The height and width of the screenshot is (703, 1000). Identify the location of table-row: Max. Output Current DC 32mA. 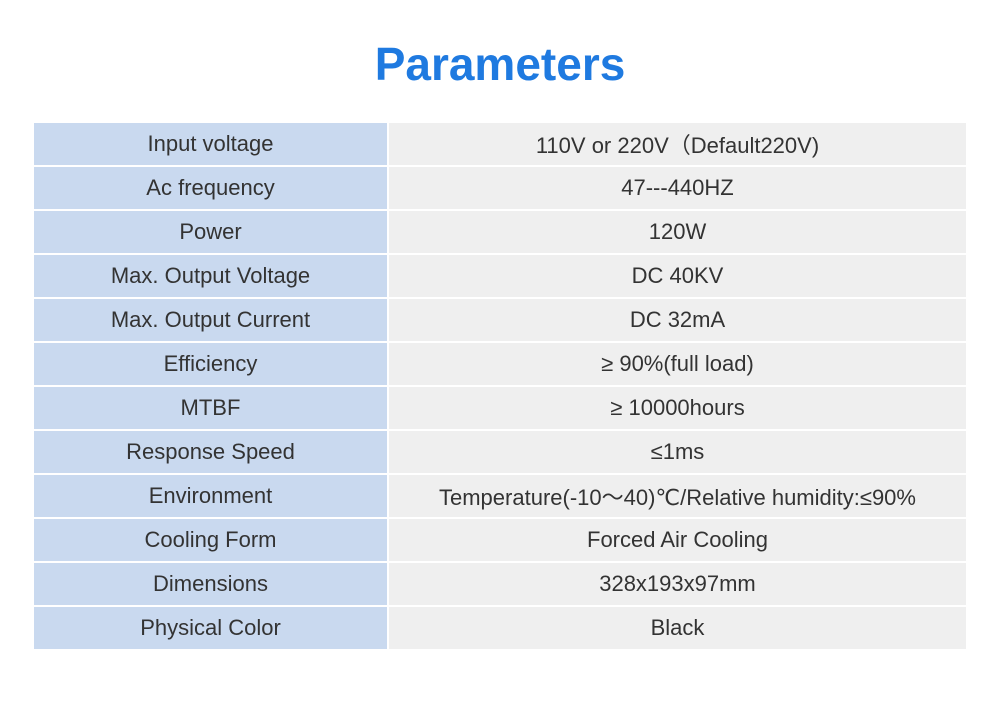
(500, 320).